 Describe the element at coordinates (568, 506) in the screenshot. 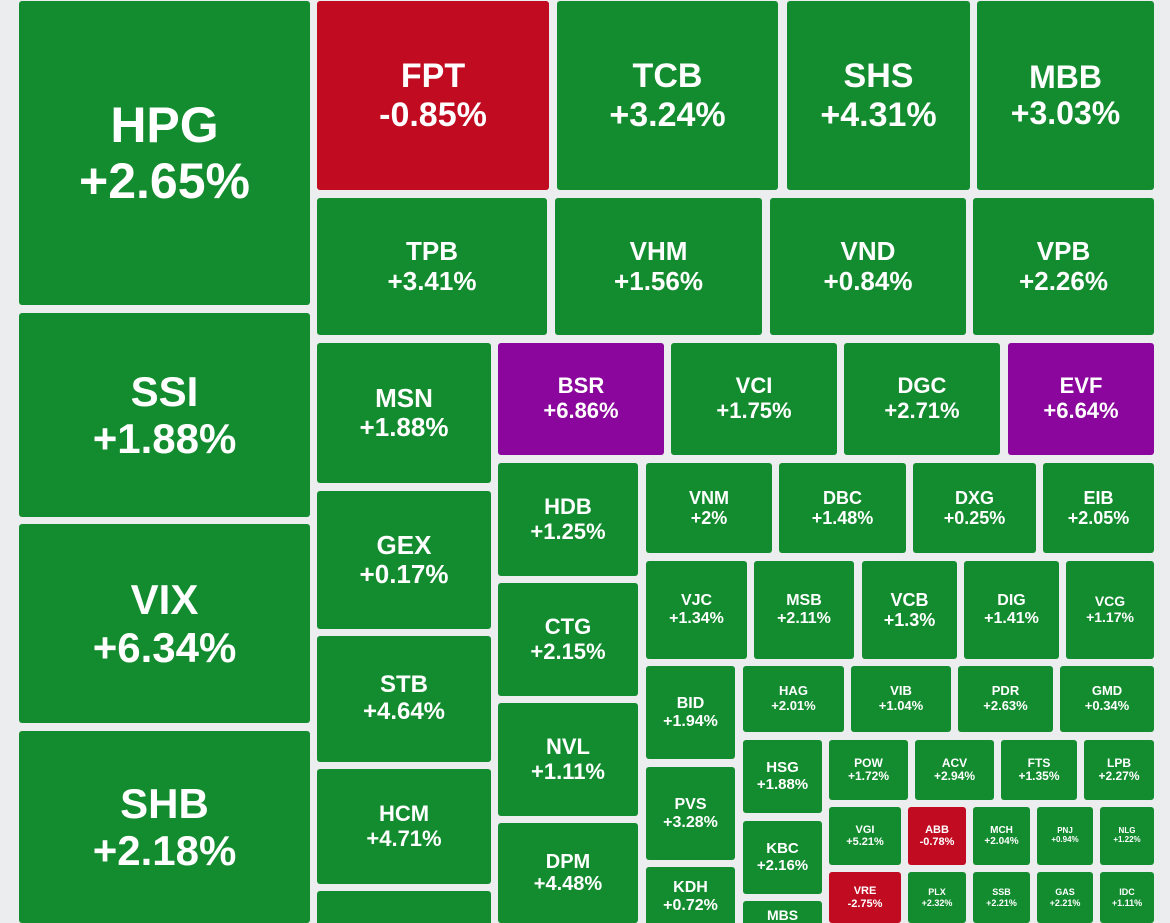

I see `tile-symbol: HDB` at that location.